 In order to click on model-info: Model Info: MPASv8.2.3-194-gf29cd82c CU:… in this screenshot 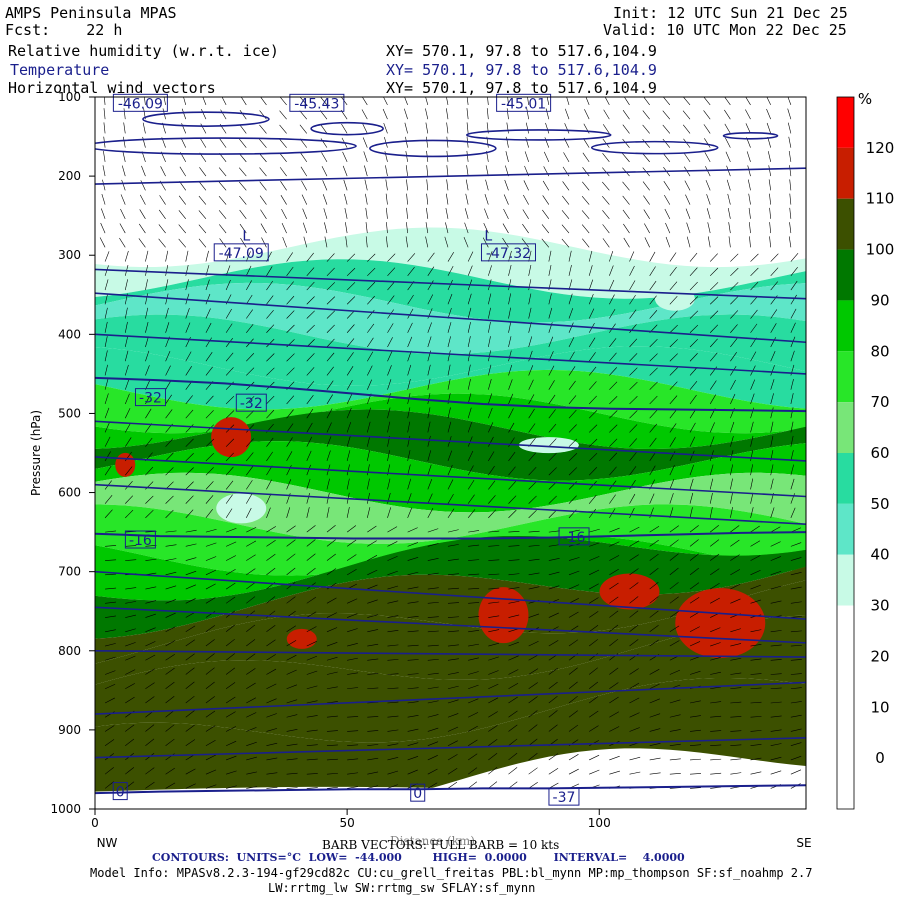, I will do `click(451, 873)`.